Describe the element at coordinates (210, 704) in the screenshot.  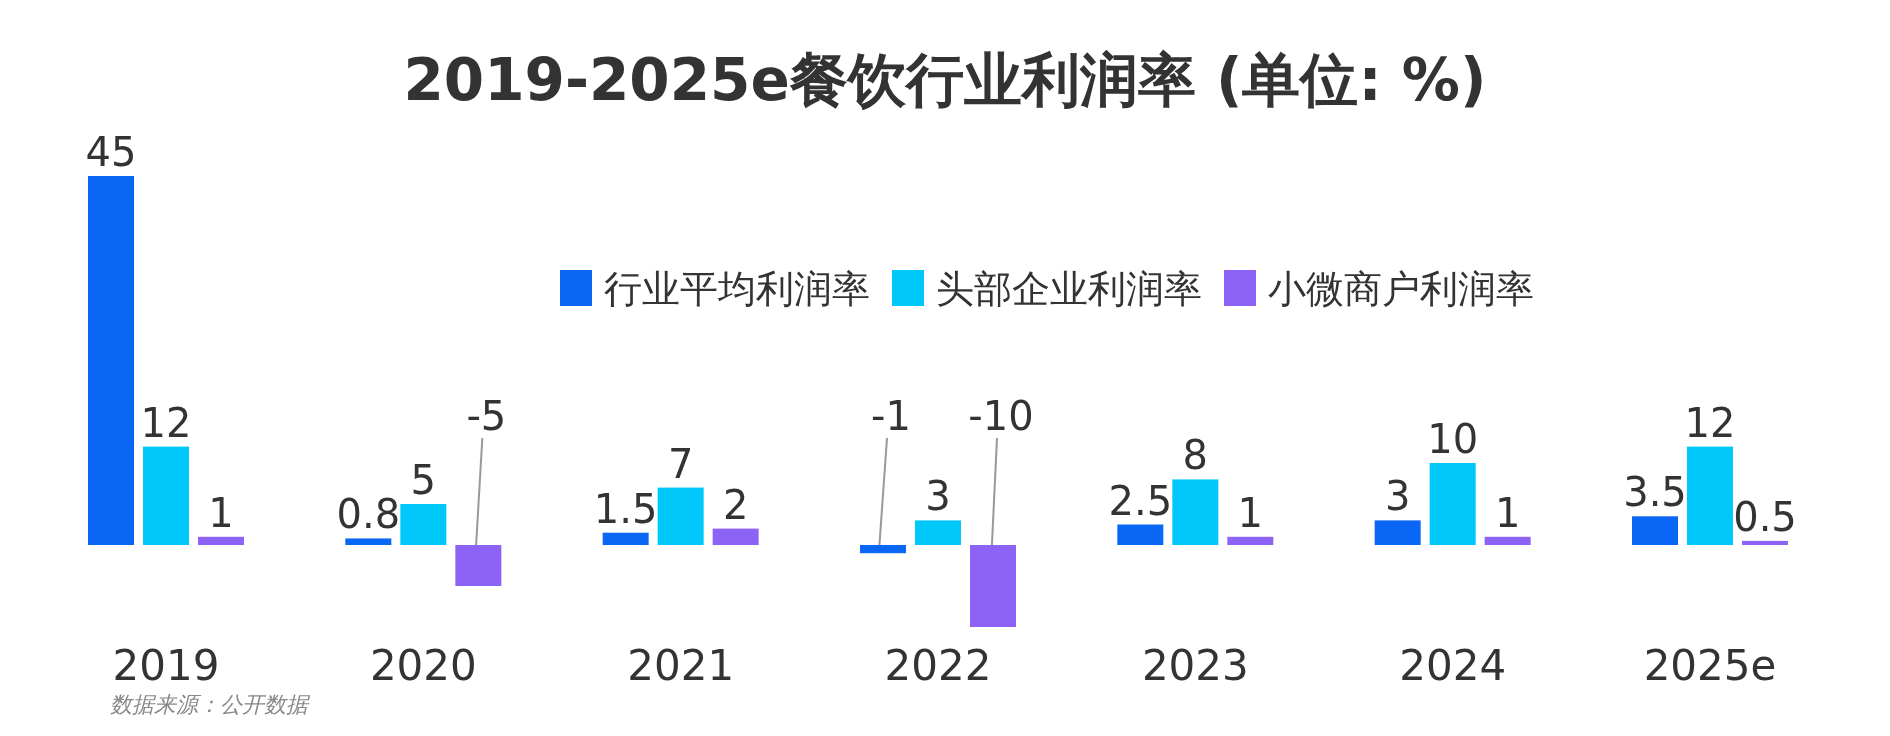
I see `source-note: 数据来源：公开数据` at that location.